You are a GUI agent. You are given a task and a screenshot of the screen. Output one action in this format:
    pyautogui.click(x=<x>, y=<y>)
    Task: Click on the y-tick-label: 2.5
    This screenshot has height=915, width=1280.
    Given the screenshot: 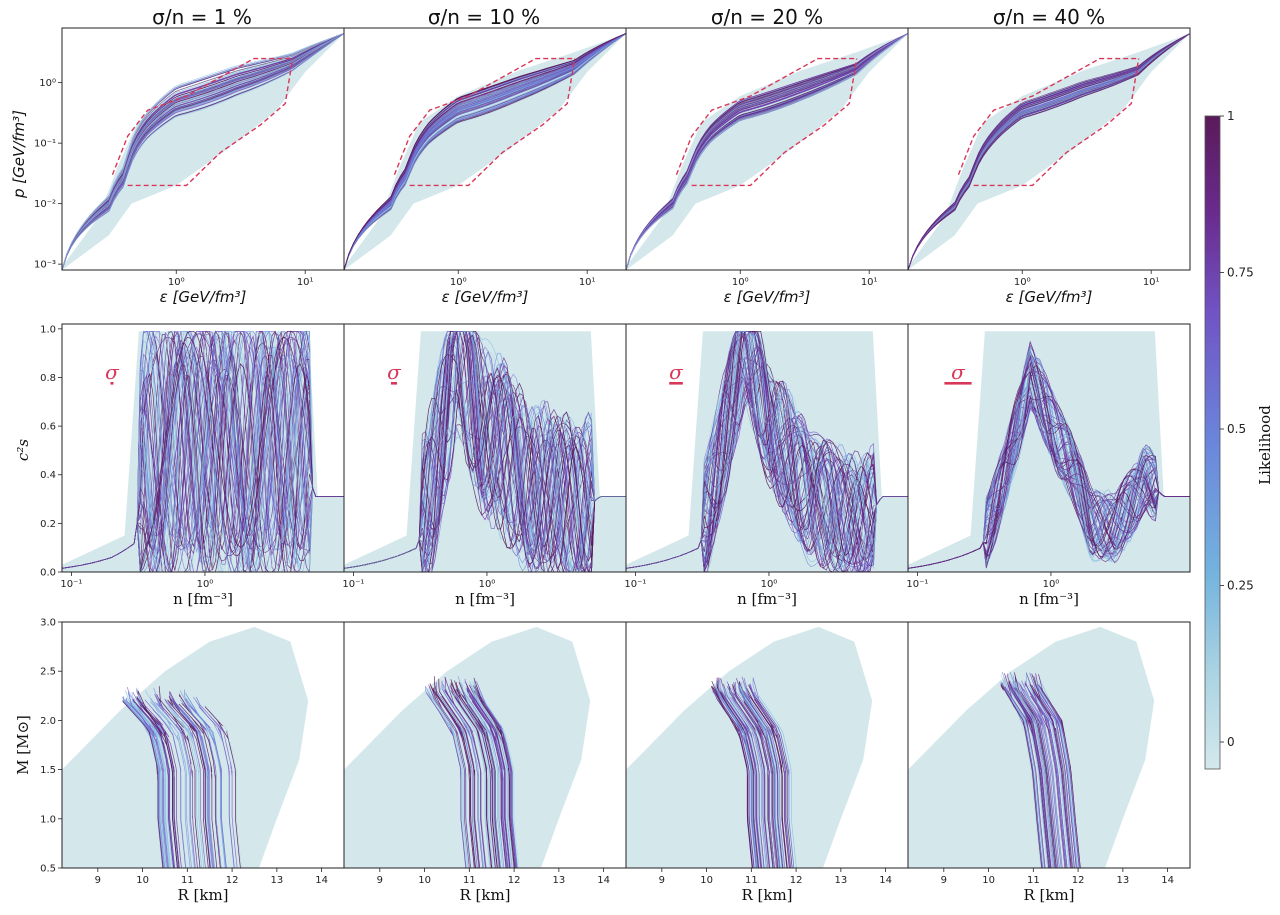 What is the action you would take?
    pyautogui.click(x=48, y=672)
    